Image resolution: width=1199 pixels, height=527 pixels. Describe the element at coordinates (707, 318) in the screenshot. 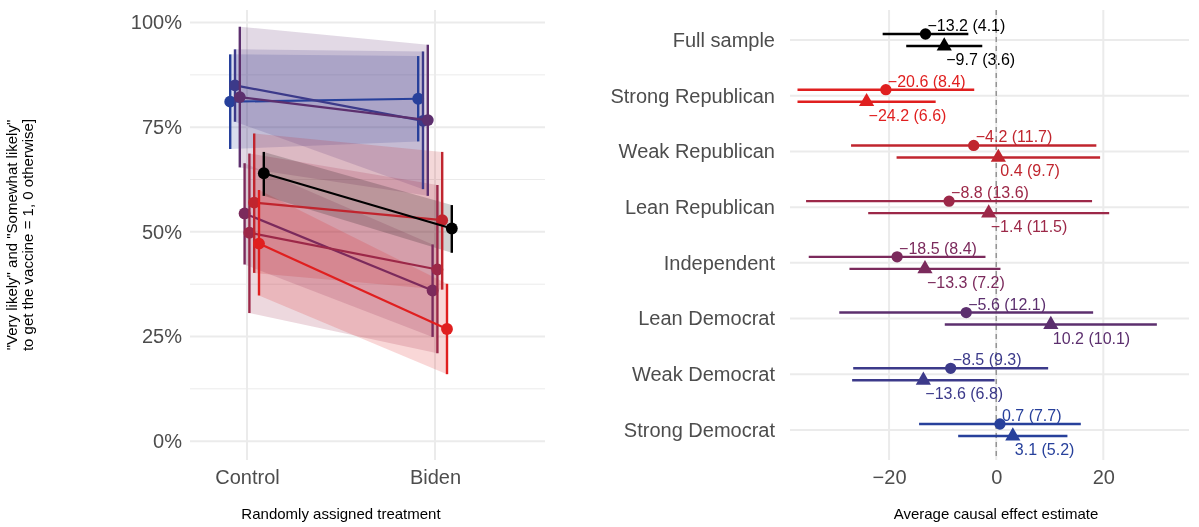

I see `y-tick-label: Lean Democrat` at that location.